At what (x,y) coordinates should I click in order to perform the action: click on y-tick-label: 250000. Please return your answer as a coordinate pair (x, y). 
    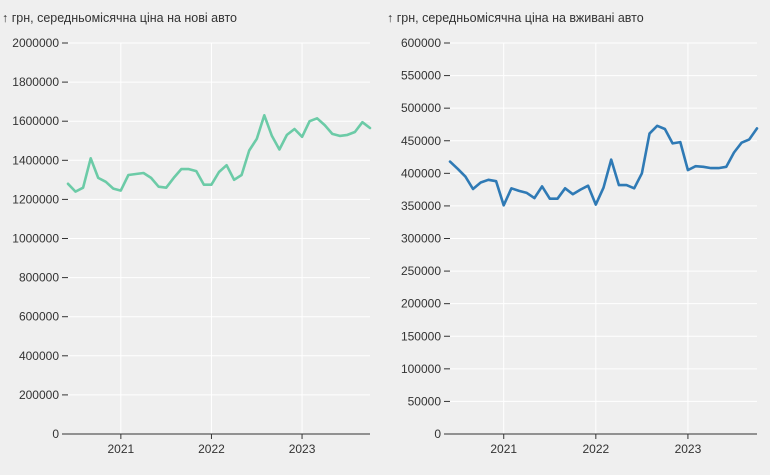
    Looking at the image, I should click on (421, 271).